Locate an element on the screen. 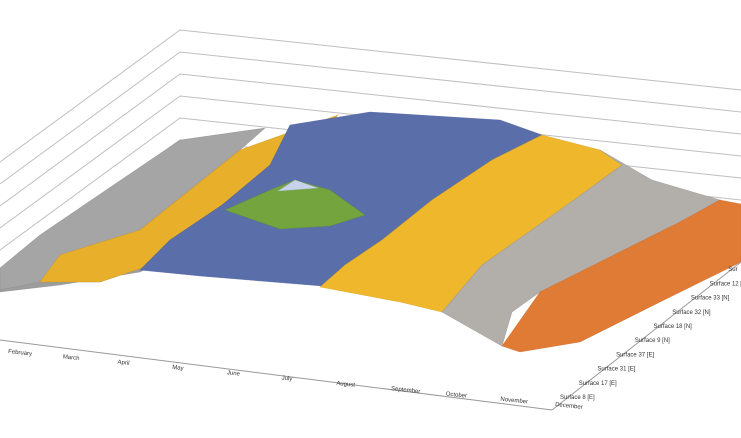 The width and height of the screenshot is (741, 438). x-tick-label: June is located at coordinates (234, 373).